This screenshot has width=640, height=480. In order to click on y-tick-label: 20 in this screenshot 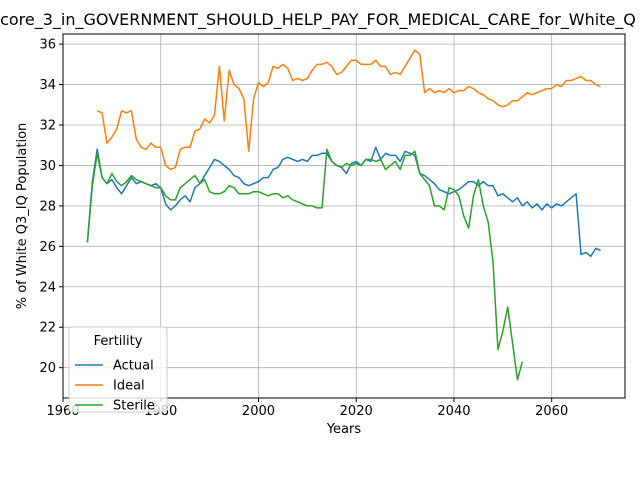, I will do `click(47, 368)`.